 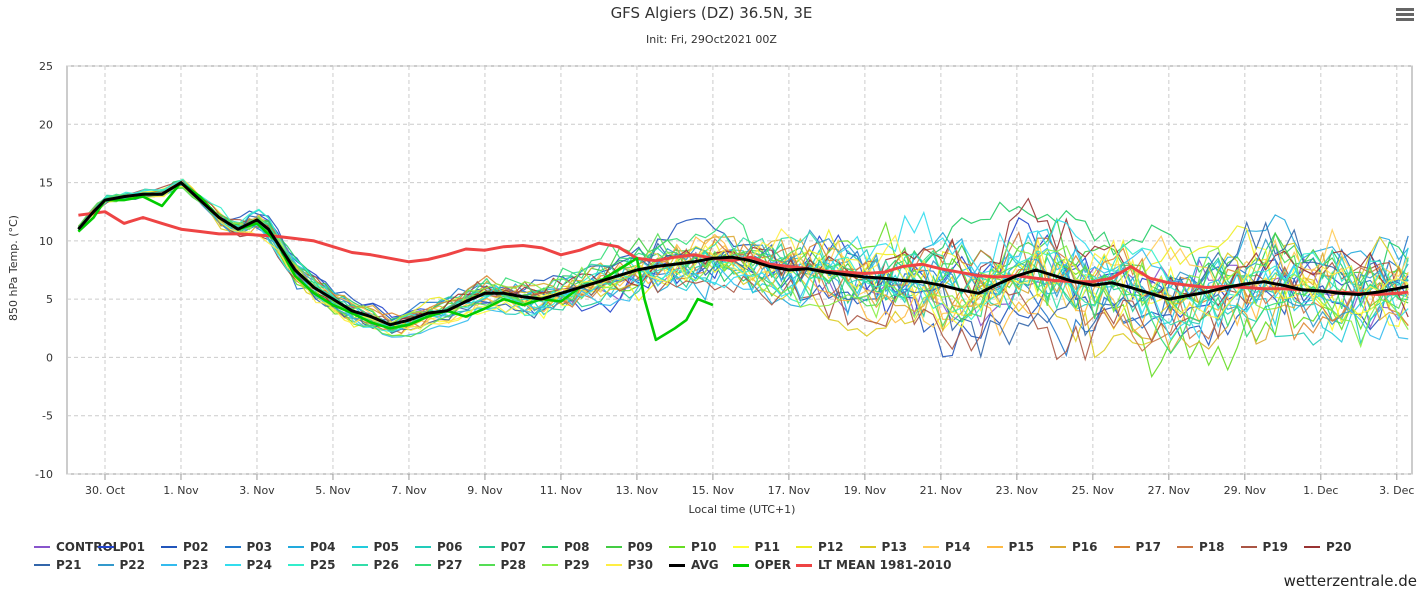 I want to click on legend-item-p23: P23, so click(x=185, y=565).